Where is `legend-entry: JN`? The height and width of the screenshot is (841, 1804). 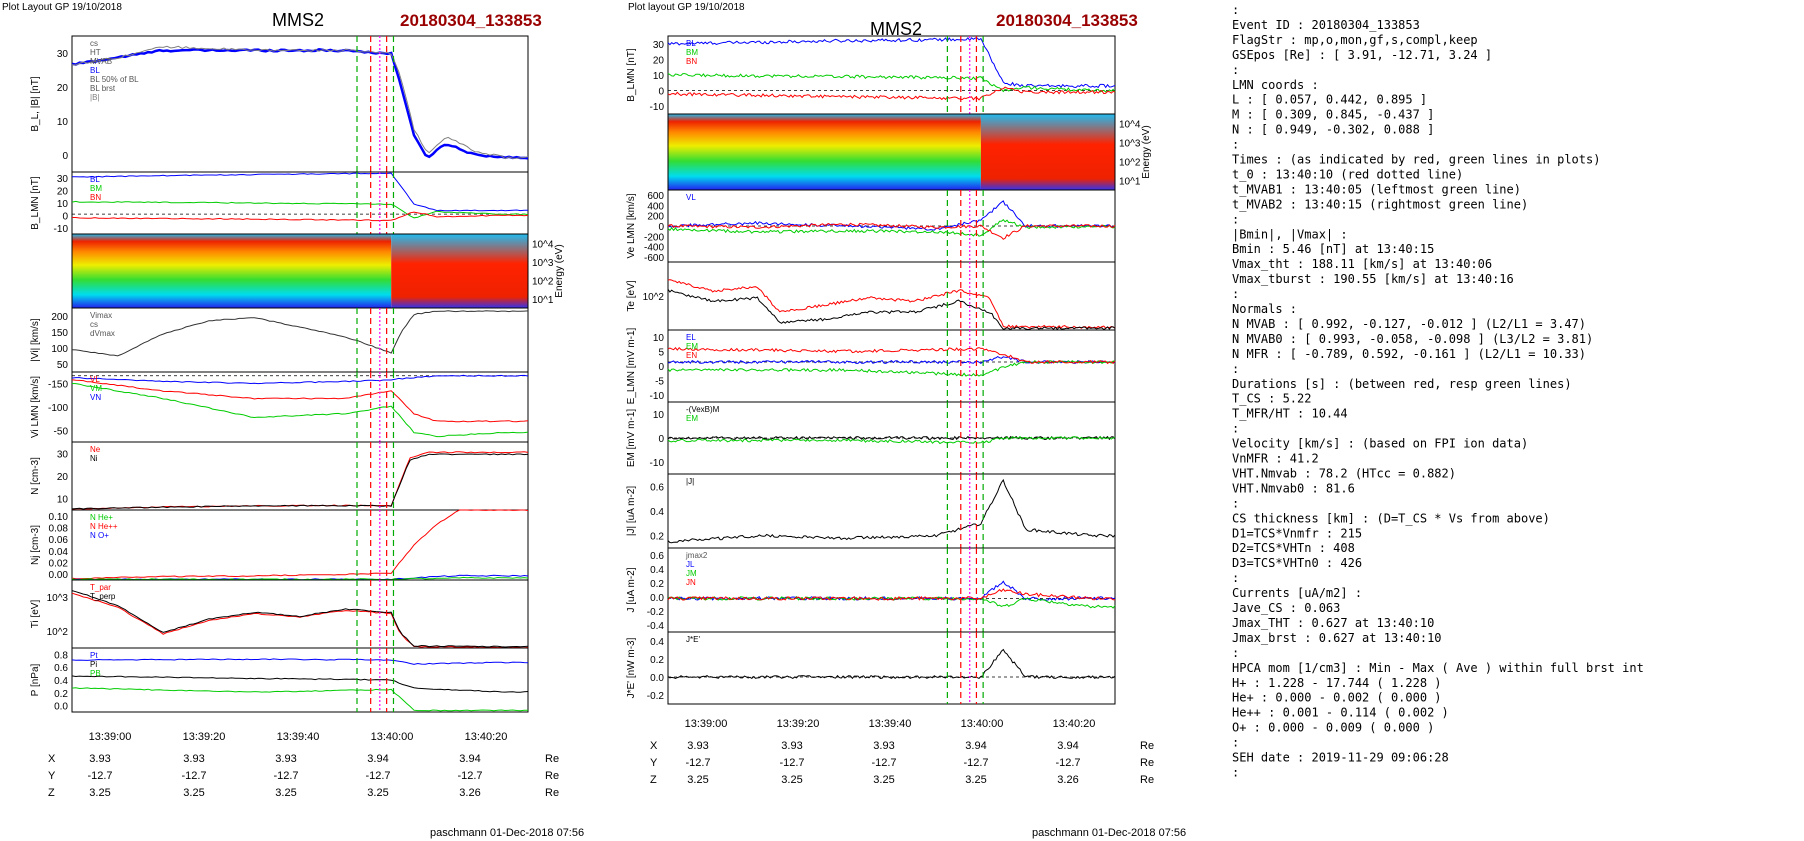 legend-entry: JN is located at coordinates (691, 582).